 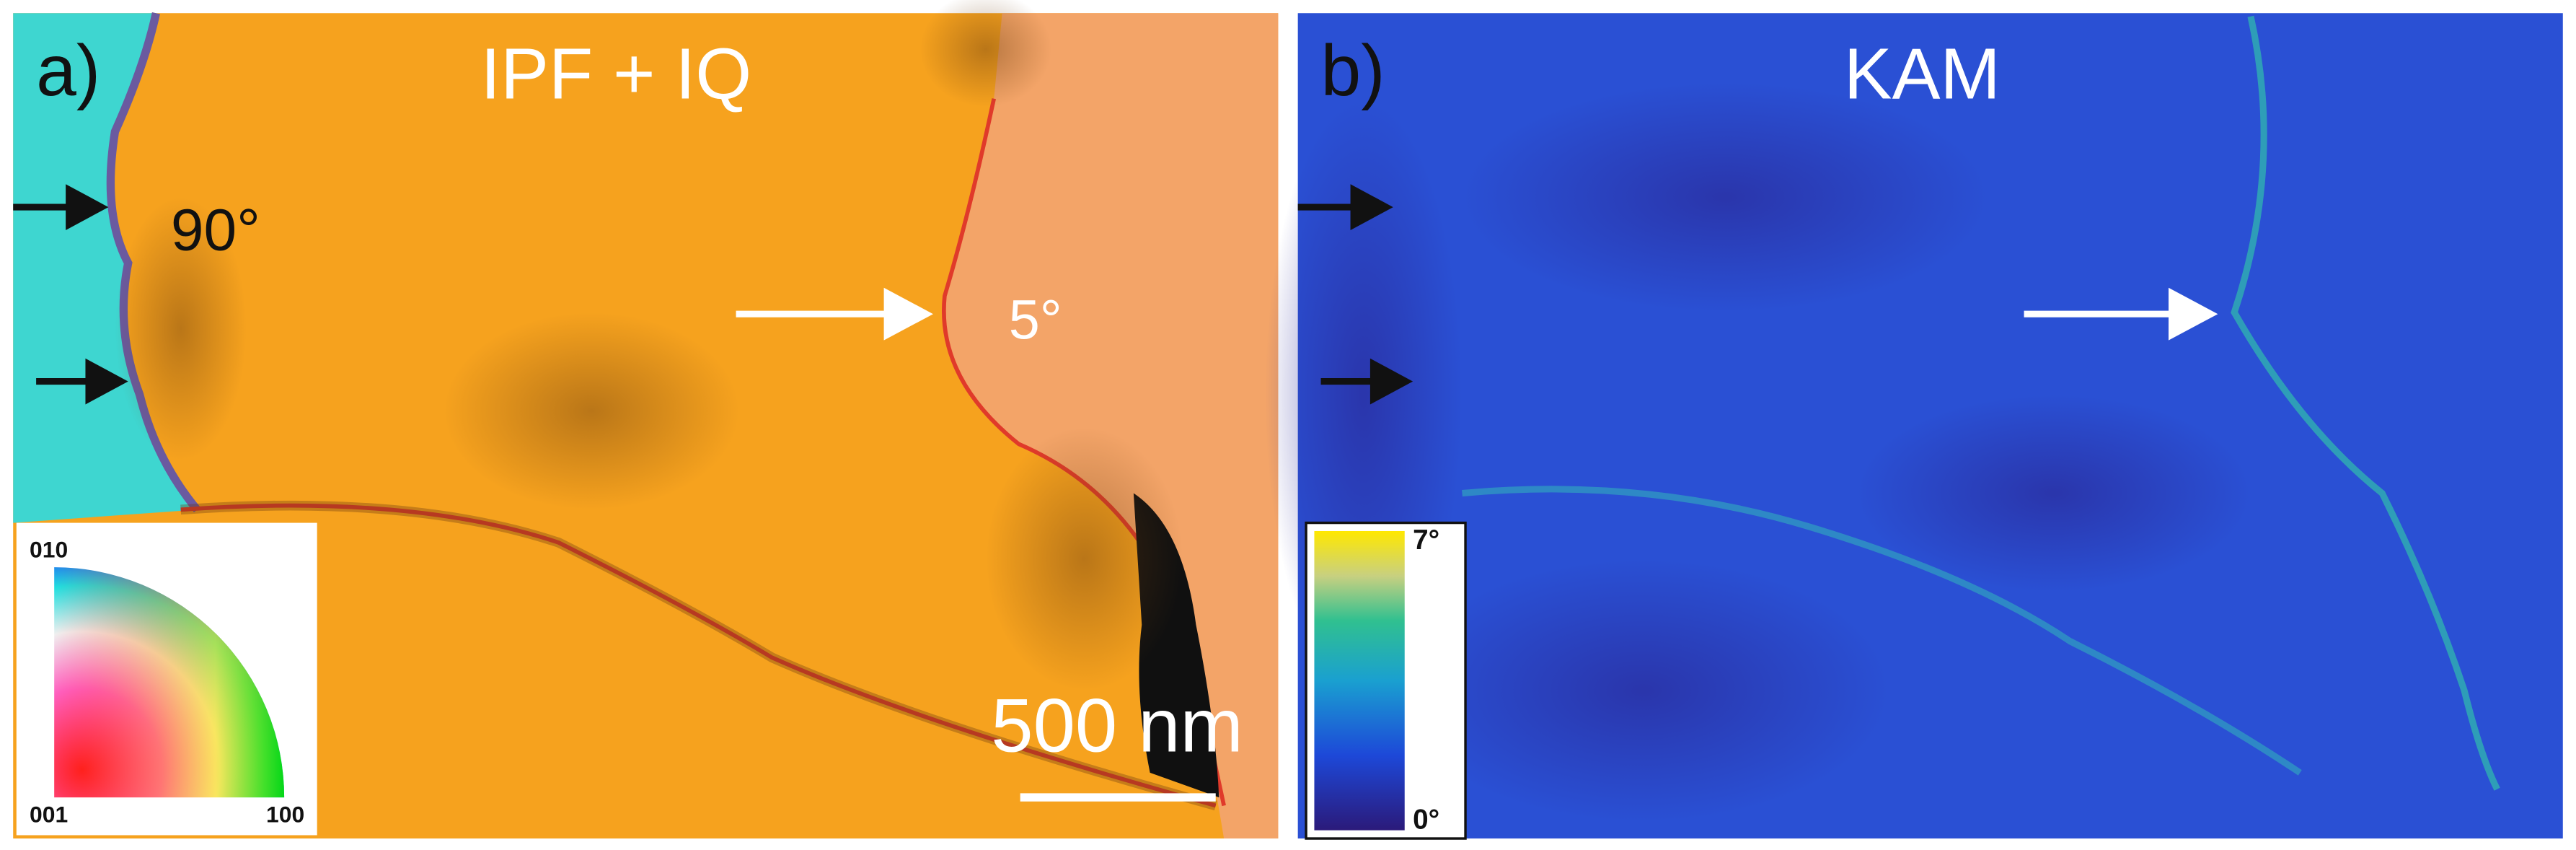 What do you see at coordinates (615, 74) in the screenshot?
I see `panel-title: IPF + IQ` at bounding box center [615, 74].